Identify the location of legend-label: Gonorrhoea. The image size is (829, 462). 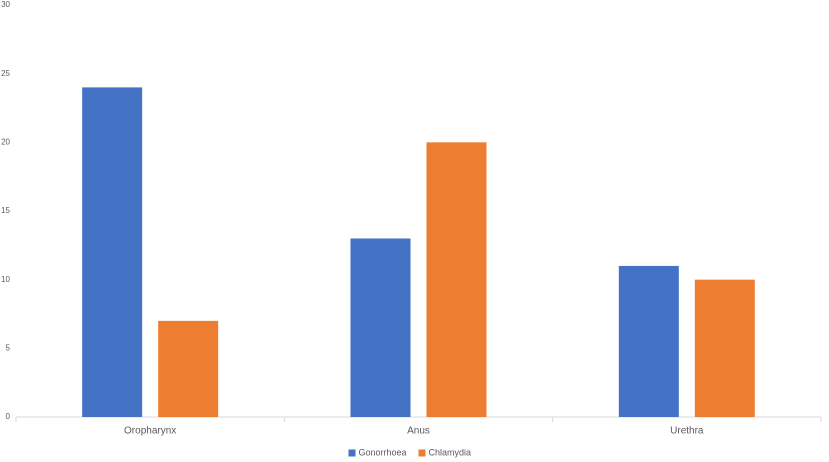
(383, 452).